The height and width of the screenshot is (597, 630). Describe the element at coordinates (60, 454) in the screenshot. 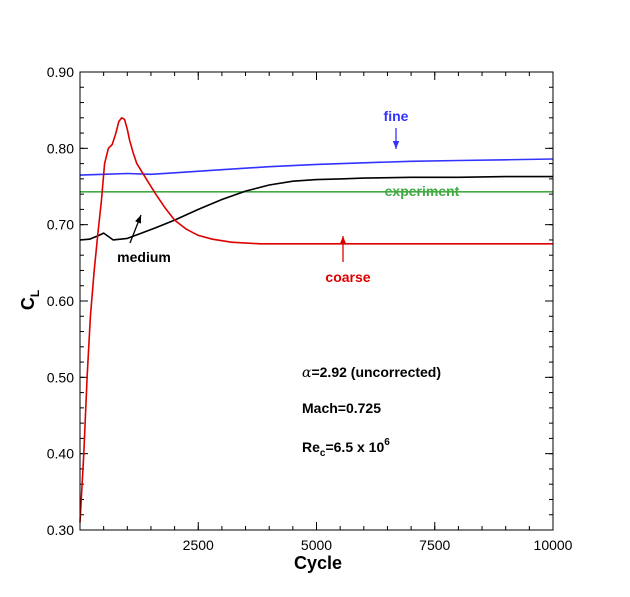

I see `y-tick-label: 0.40` at that location.